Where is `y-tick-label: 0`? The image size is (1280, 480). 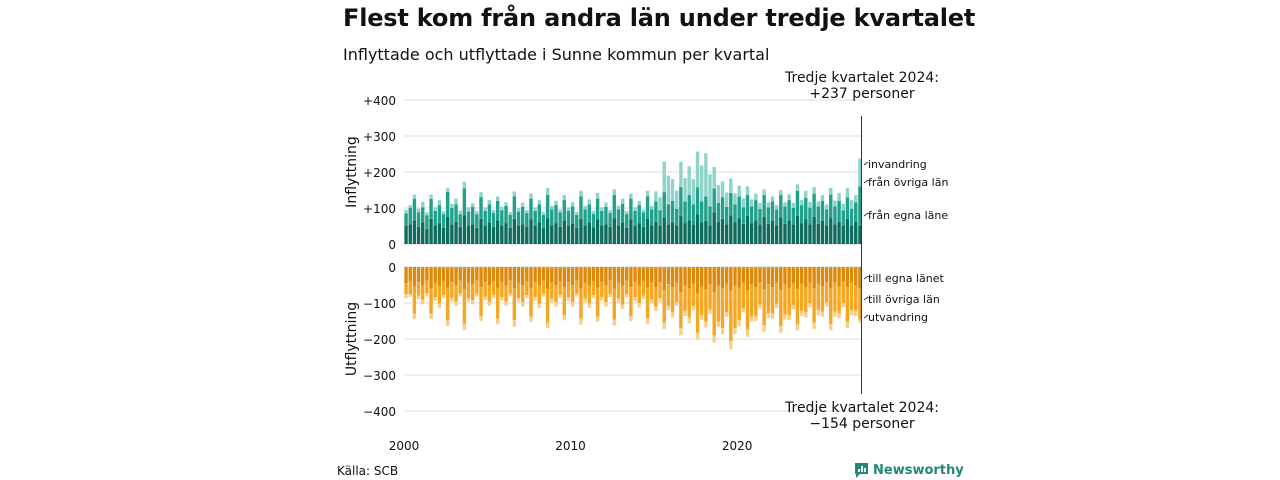 y-tick-label: 0 is located at coordinates (392, 245).